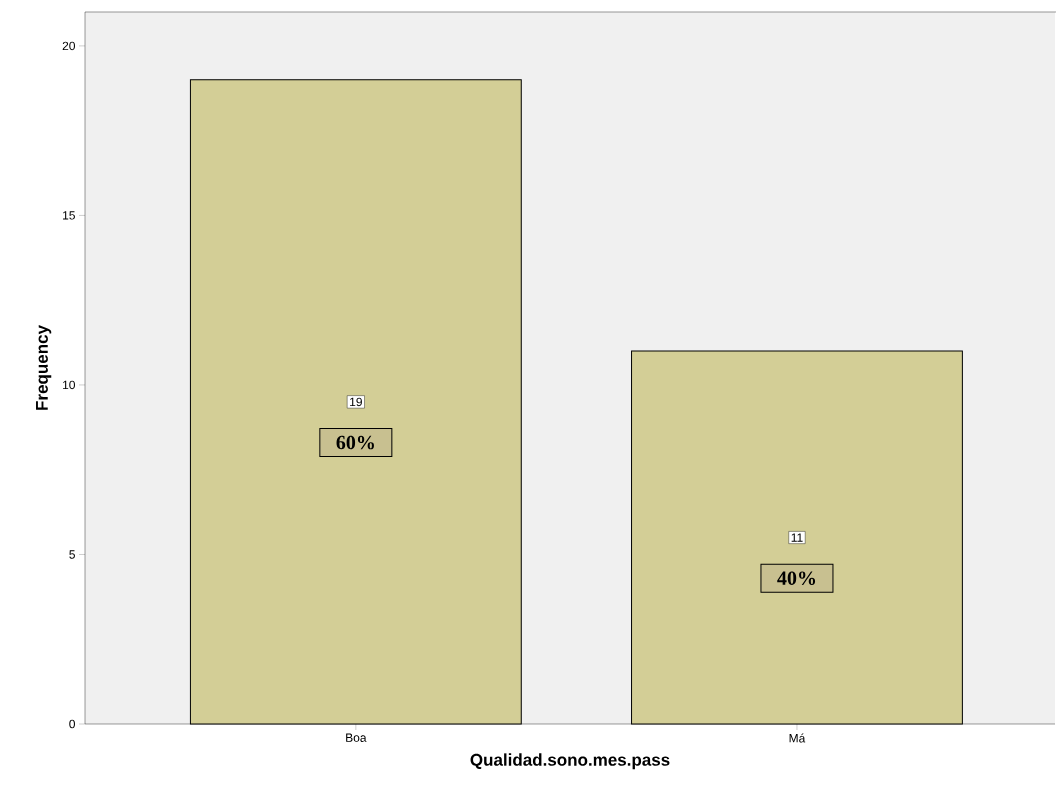  I want to click on data-label: 19, so click(356, 402).